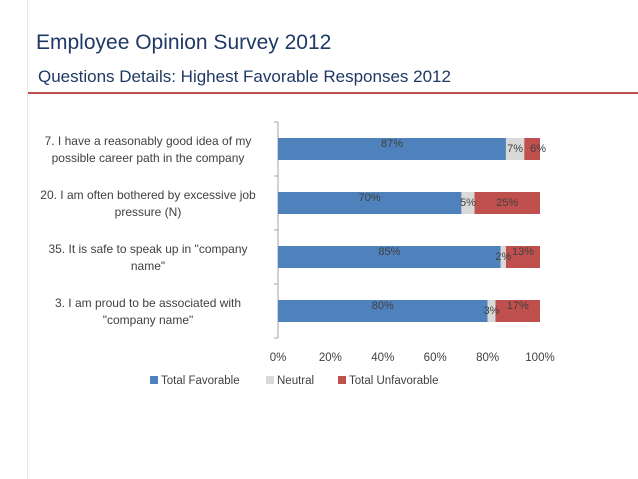 The height and width of the screenshot is (479, 638). What do you see at coordinates (148, 212) in the screenshot?
I see `category-label-line: pressure (N)` at bounding box center [148, 212].